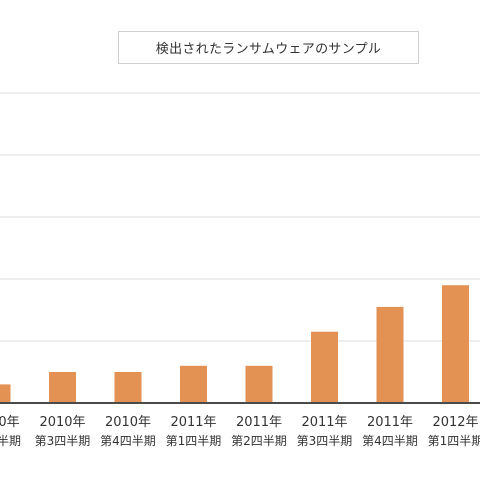 The height and width of the screenshot is (480, 480). What do you see at coordinates (455, 422) in the screenshot?
I see `x-tick-label-year: 2012年` at bounding box center [455, 422].